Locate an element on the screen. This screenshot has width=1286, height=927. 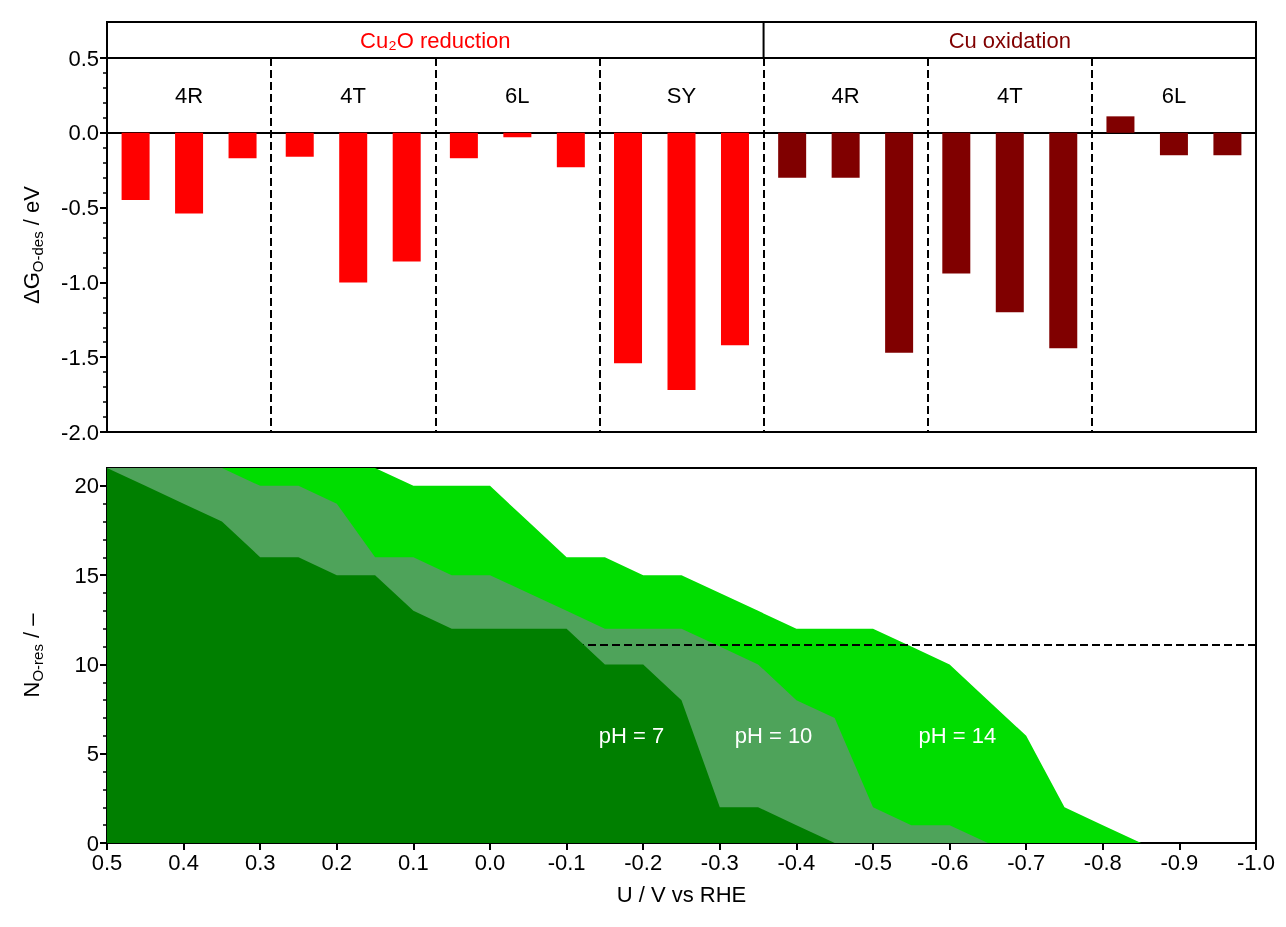
x-tick-label: -0.8 is located at coordinates (1102, 862).